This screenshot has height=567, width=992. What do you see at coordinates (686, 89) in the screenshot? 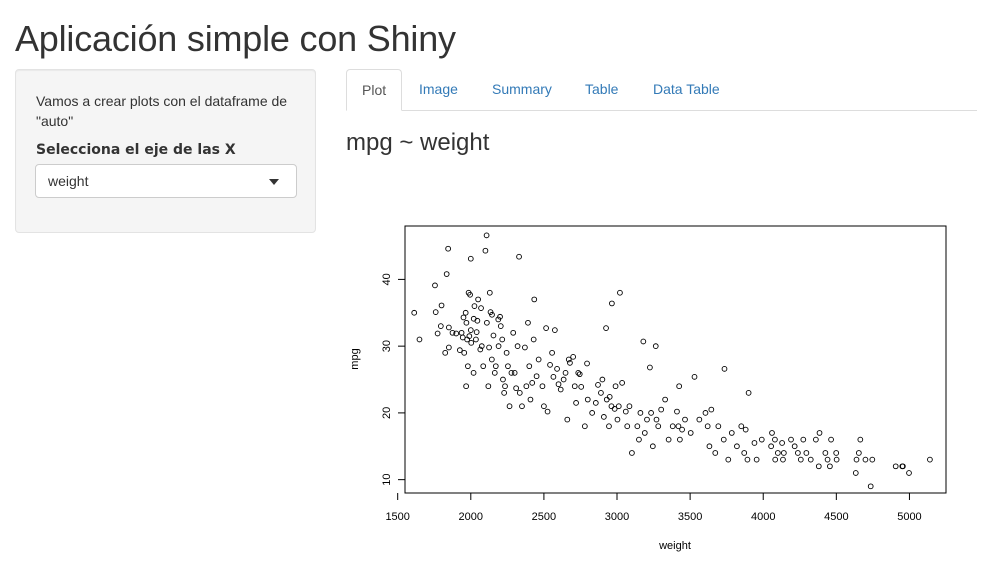
I see `tab-data-table: Data Table` at bounding box center [686, 89].